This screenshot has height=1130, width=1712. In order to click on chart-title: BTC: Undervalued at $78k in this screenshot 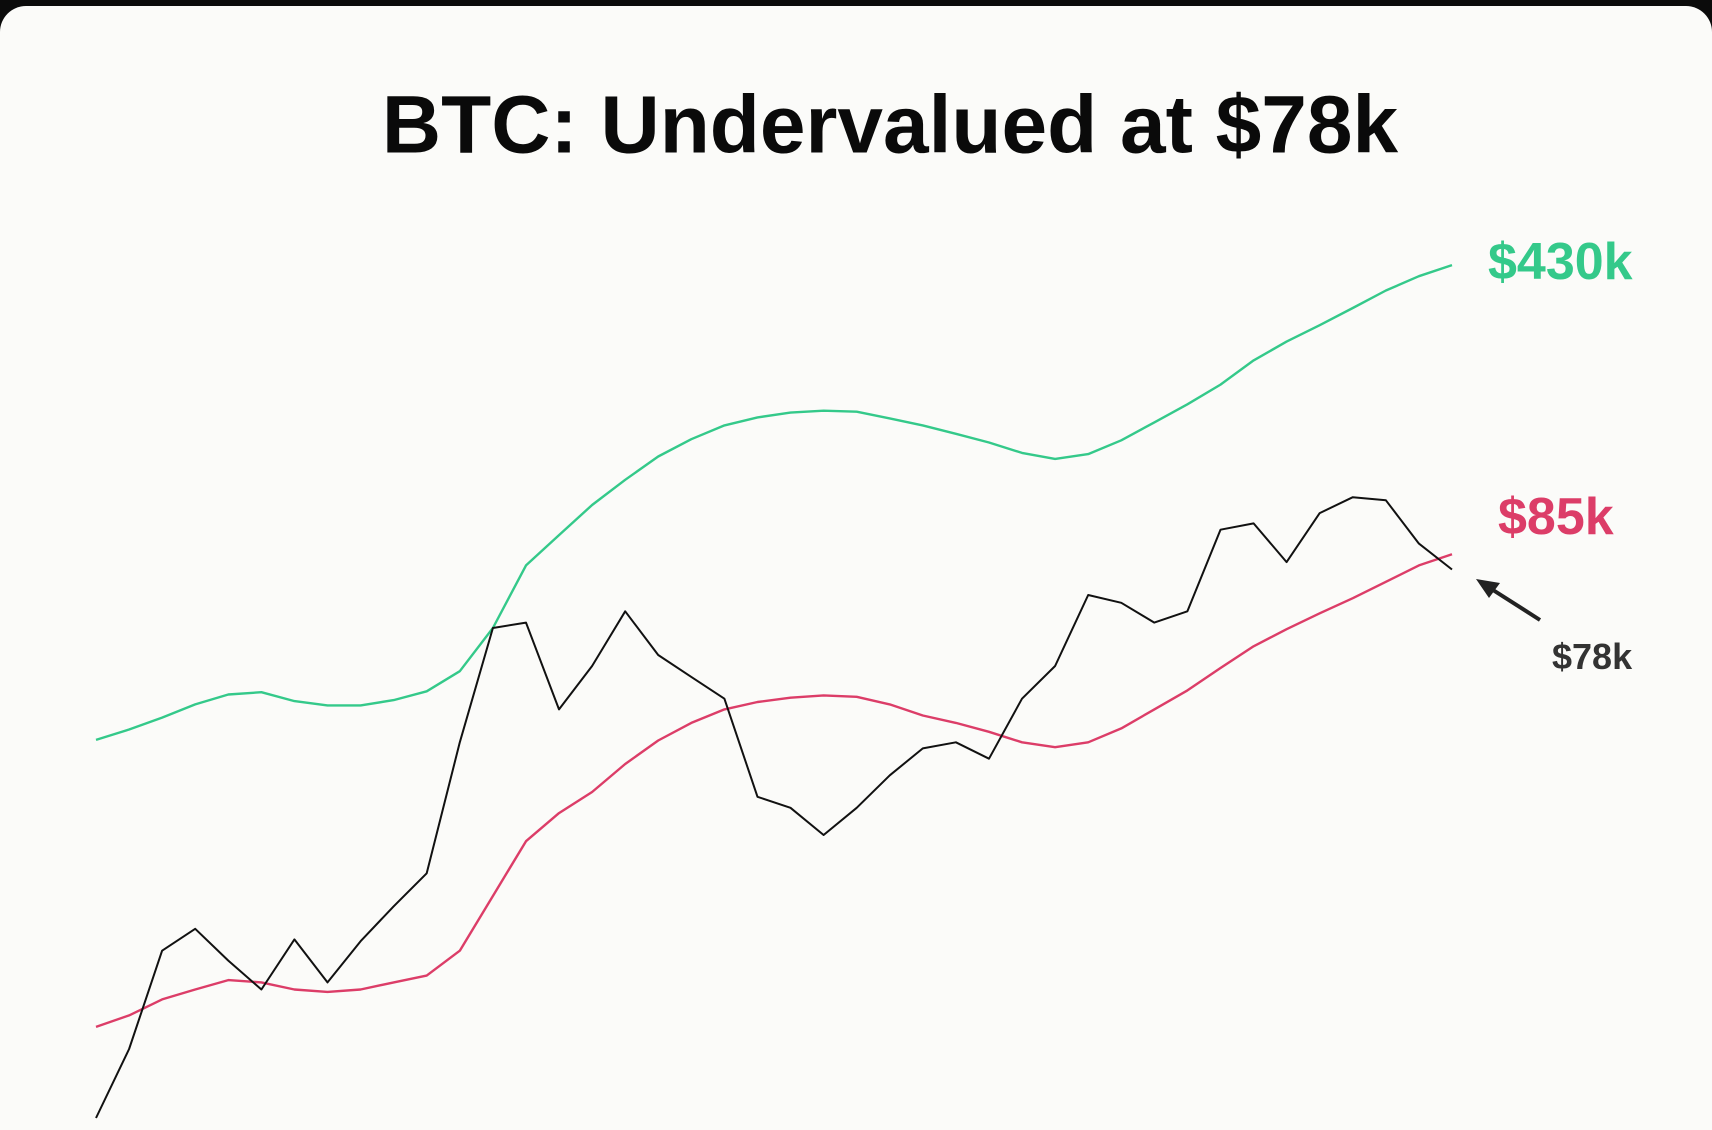, I will do `click(890, 125)`.